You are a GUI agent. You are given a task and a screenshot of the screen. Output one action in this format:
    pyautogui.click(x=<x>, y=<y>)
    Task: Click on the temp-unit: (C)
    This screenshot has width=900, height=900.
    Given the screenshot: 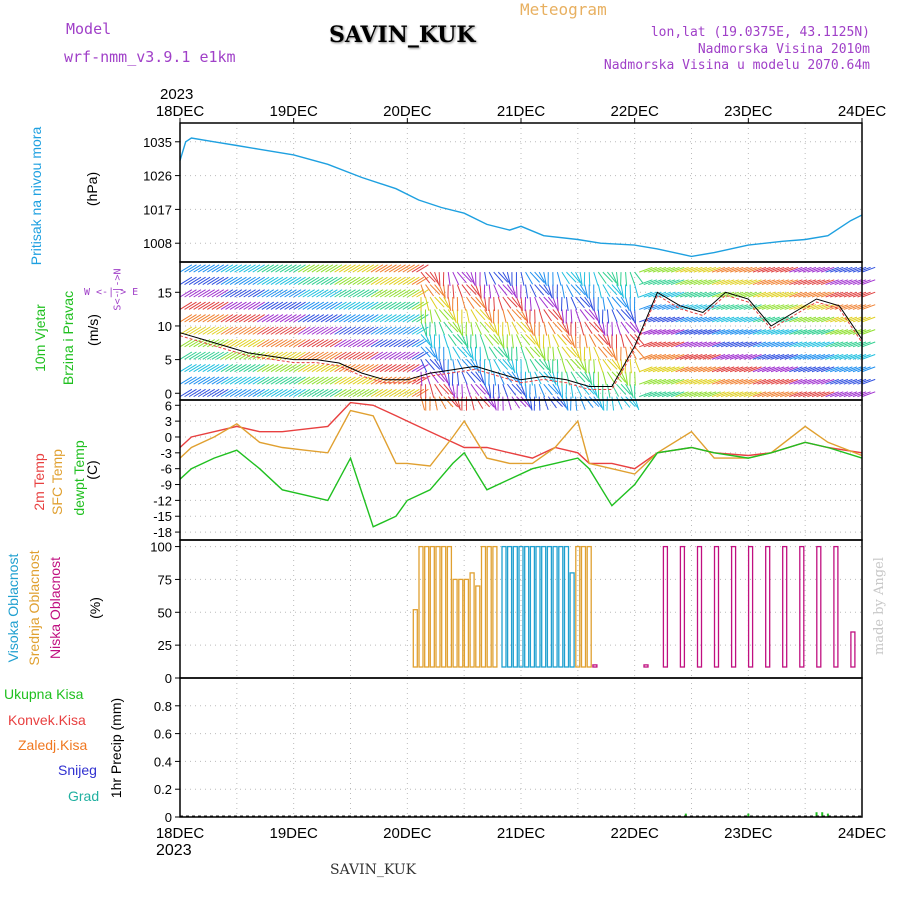 What is the action you would take?
    pyautogui.click(x=92, y=470)
    